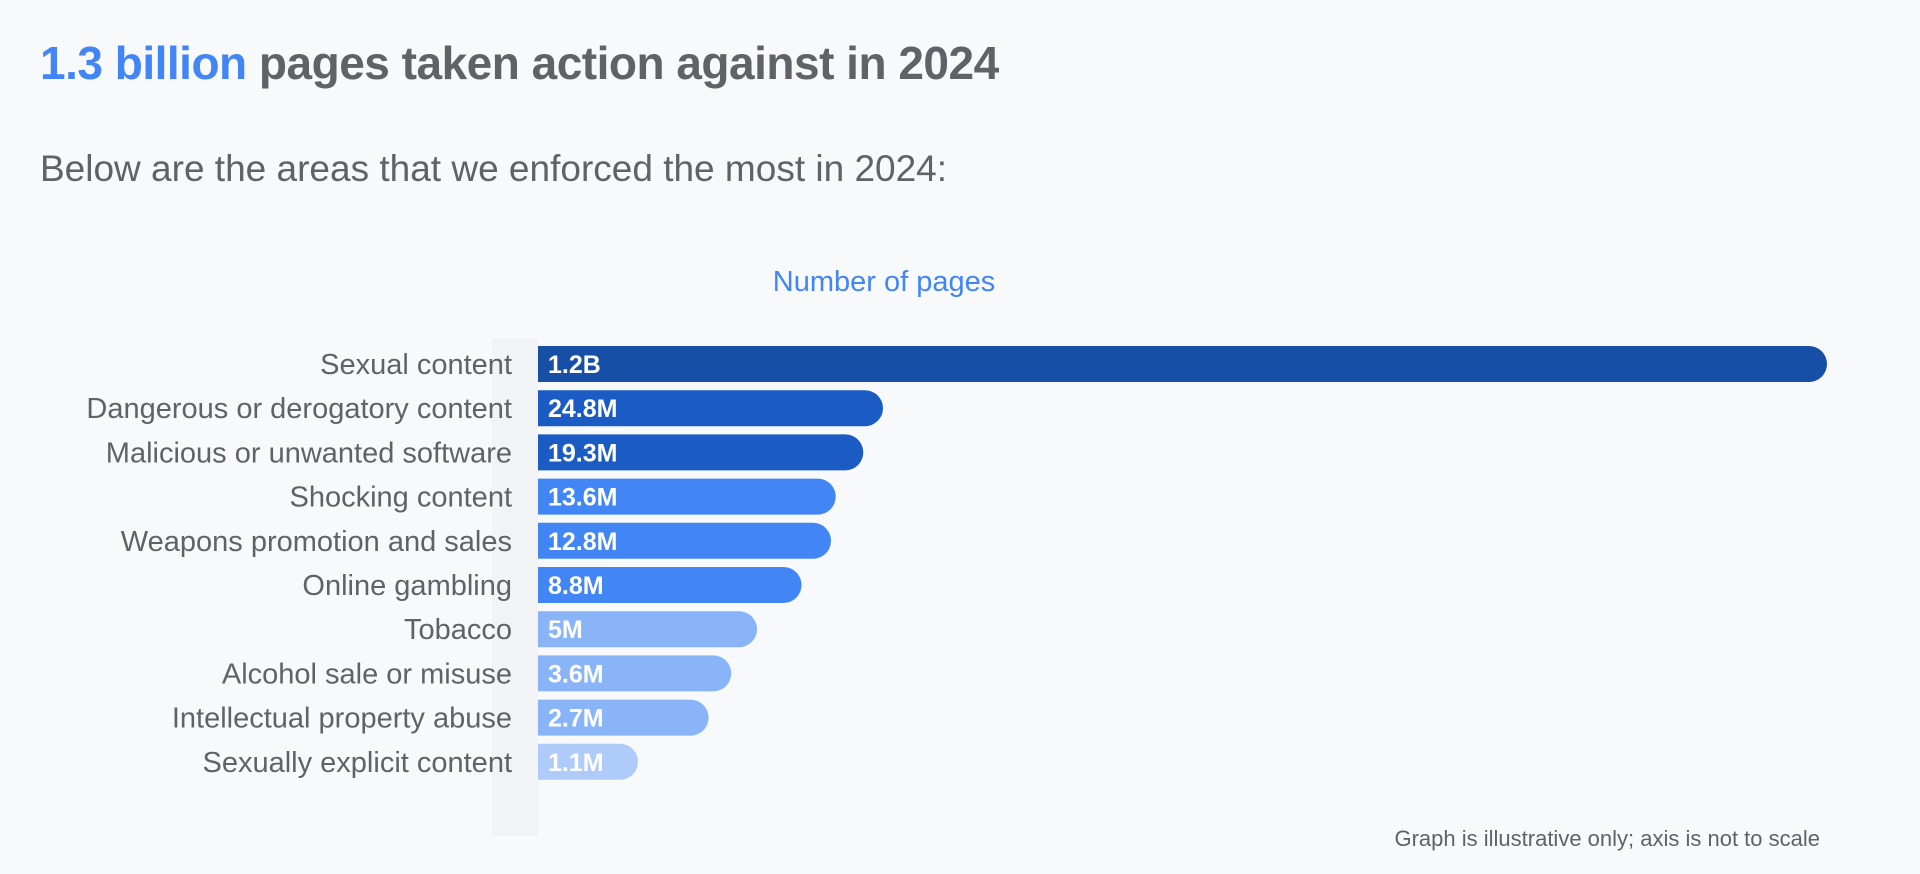 The image size is (1920, 874). I want to click on data-label: 13.6M, so click(582, 498).